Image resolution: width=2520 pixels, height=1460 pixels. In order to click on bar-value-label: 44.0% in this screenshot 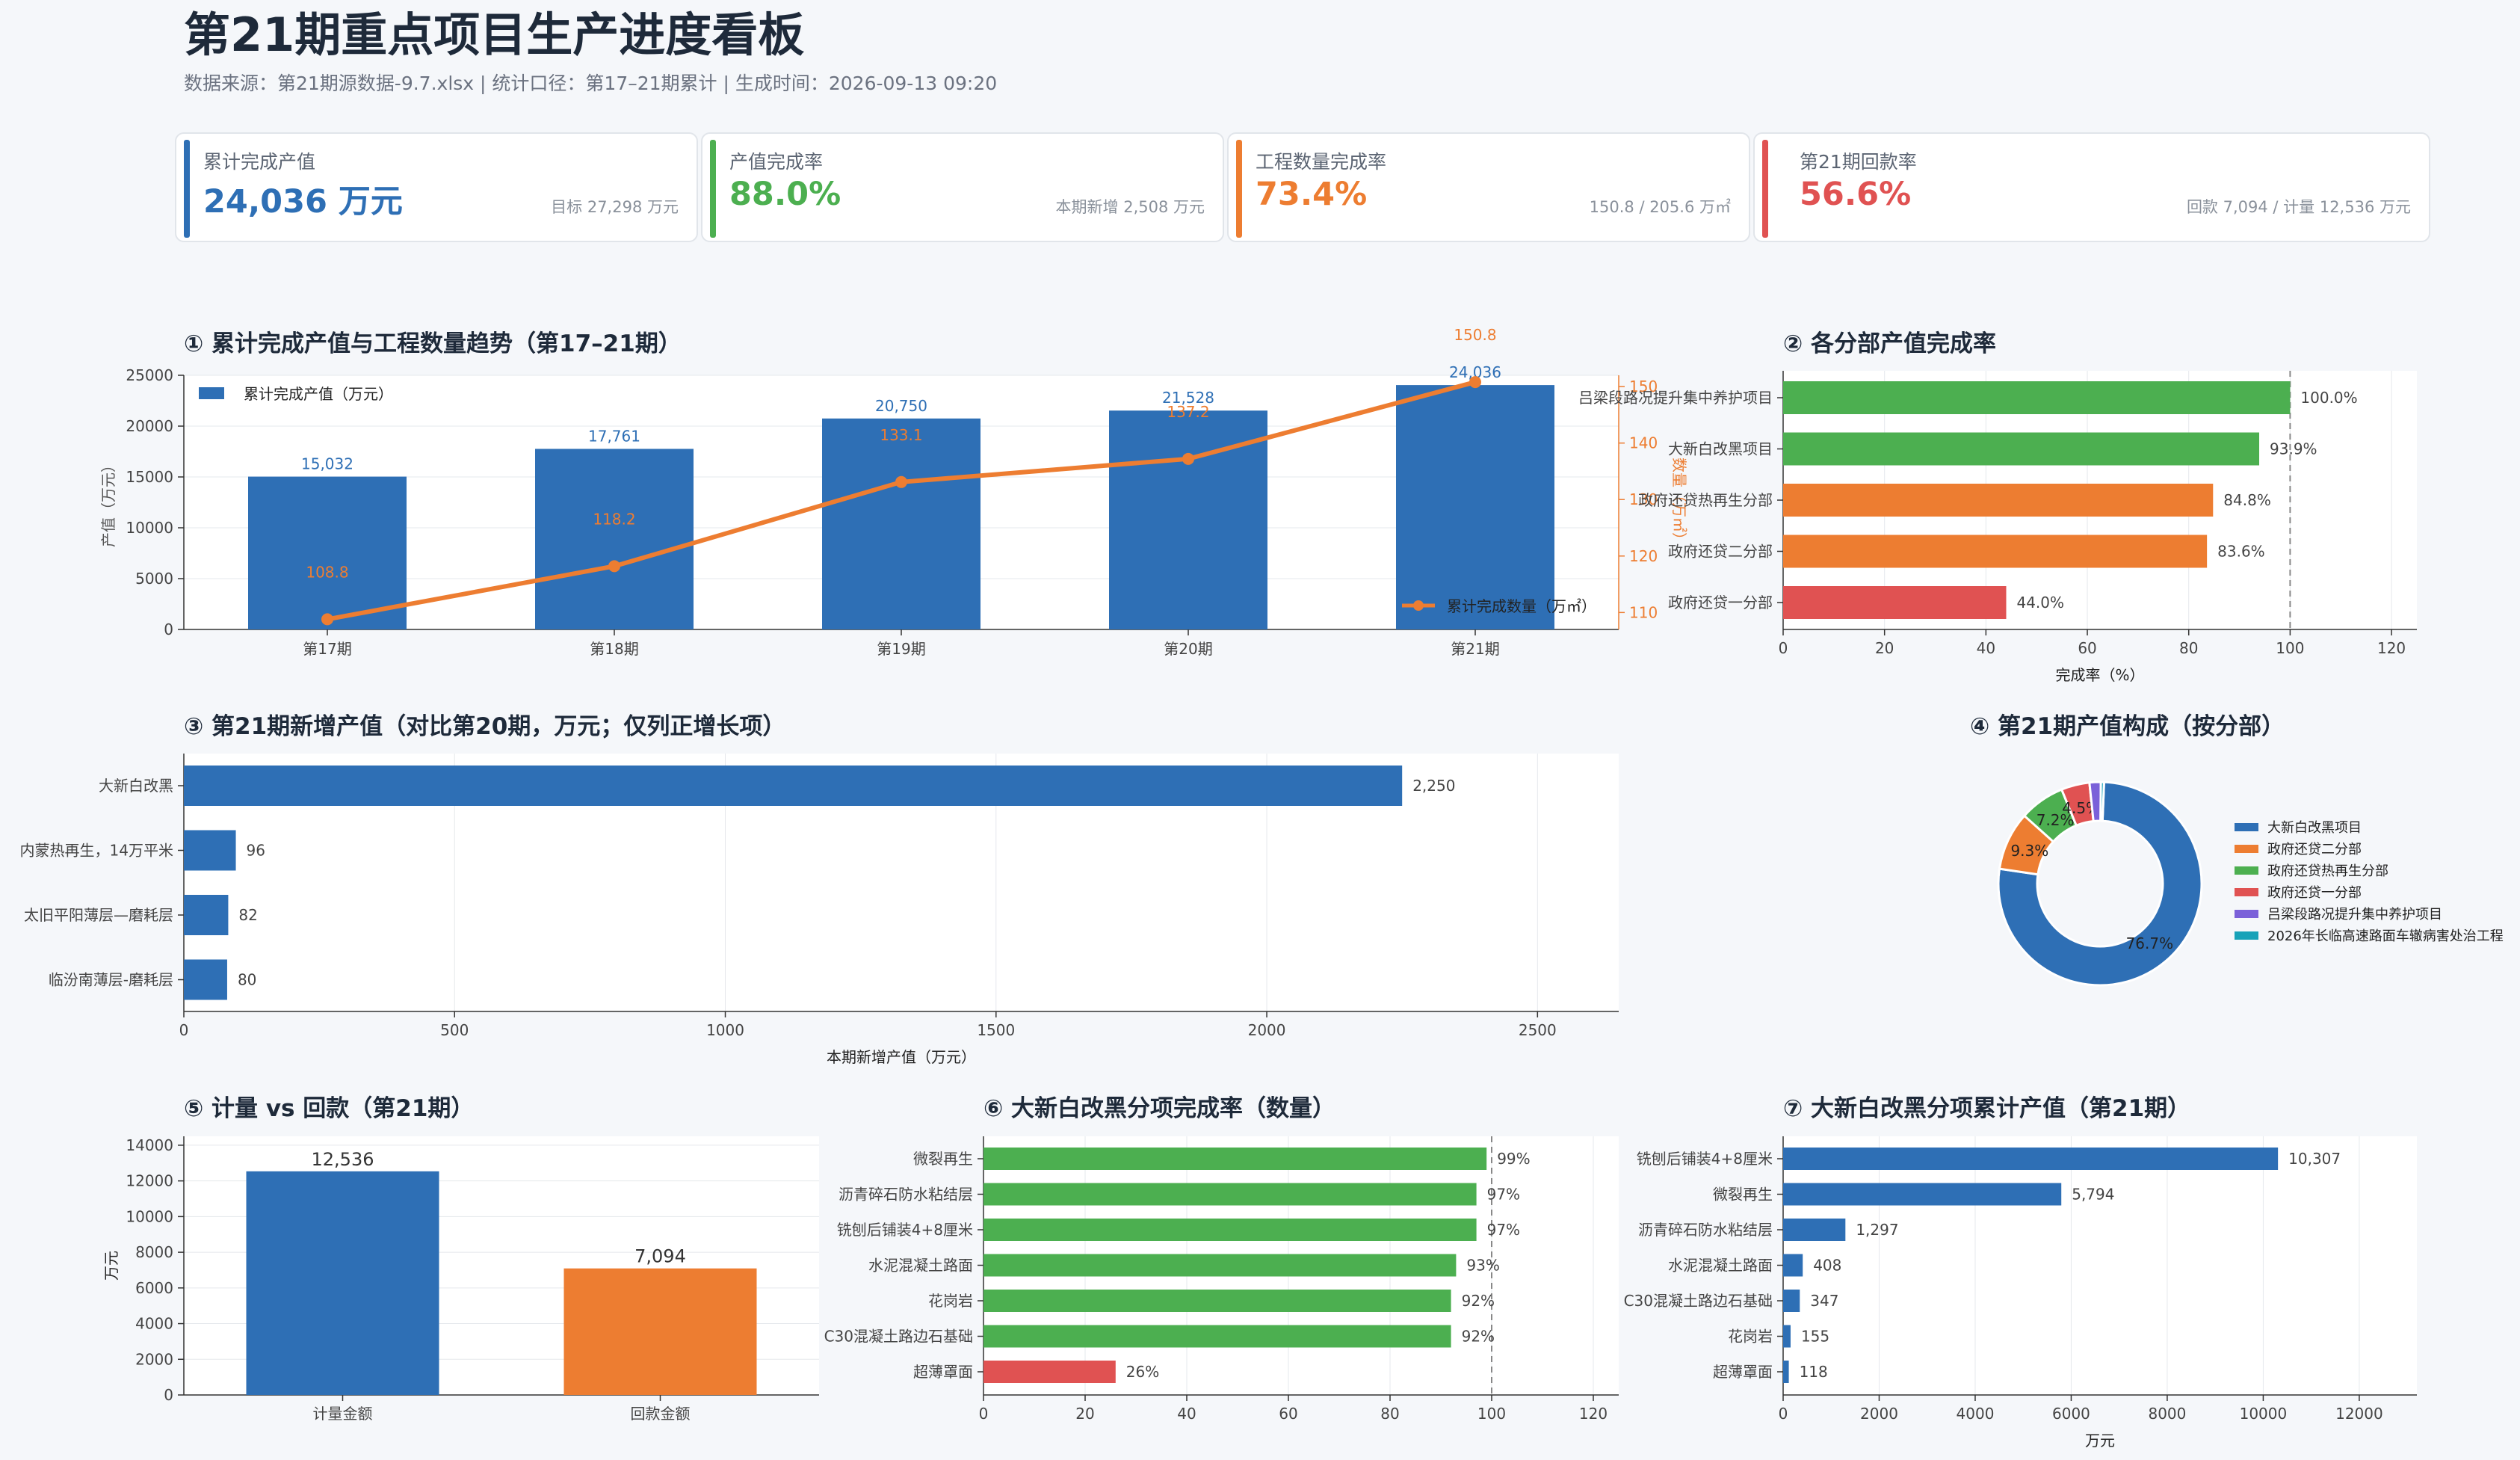, I will do `click(2040, 603)`.